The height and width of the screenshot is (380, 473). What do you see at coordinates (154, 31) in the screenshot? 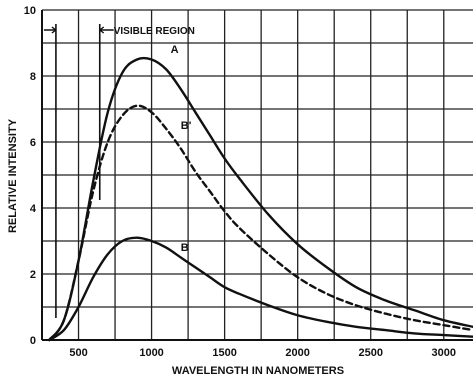
I see `visible-region-label: VISIBLE REGION` at bounding box center [154, 31].